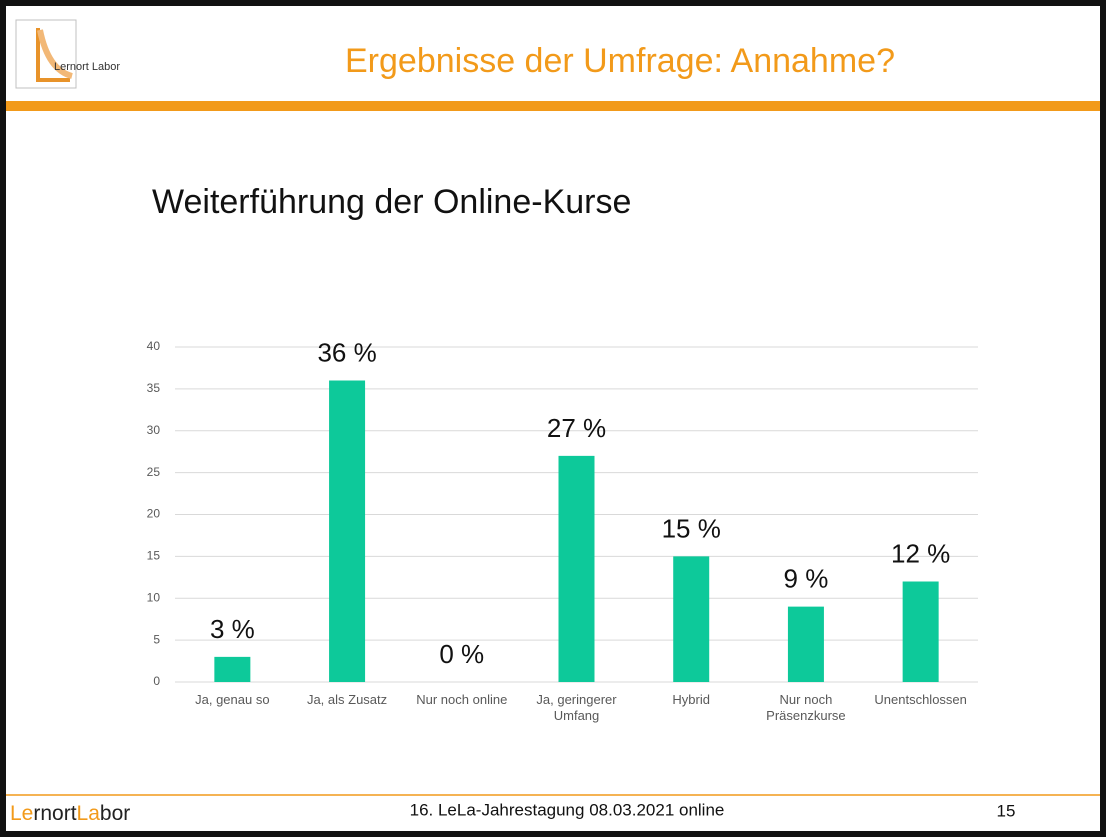 This screenshot has width=1106, height=837. What do you see at coordinates (347, 699) in the screenshot?
I see `x-tick-label: Ja, als Zusatz` at bounding box center [347, 699].